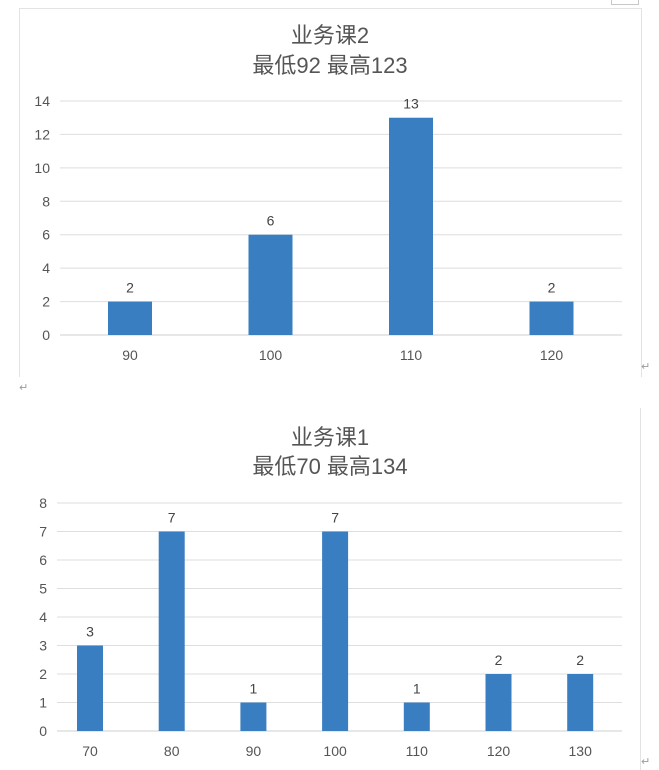 The image size is (659, 770). Describe the element at coordinates (90, 632) in the screenshot. I see `data-label: 3` at that location.